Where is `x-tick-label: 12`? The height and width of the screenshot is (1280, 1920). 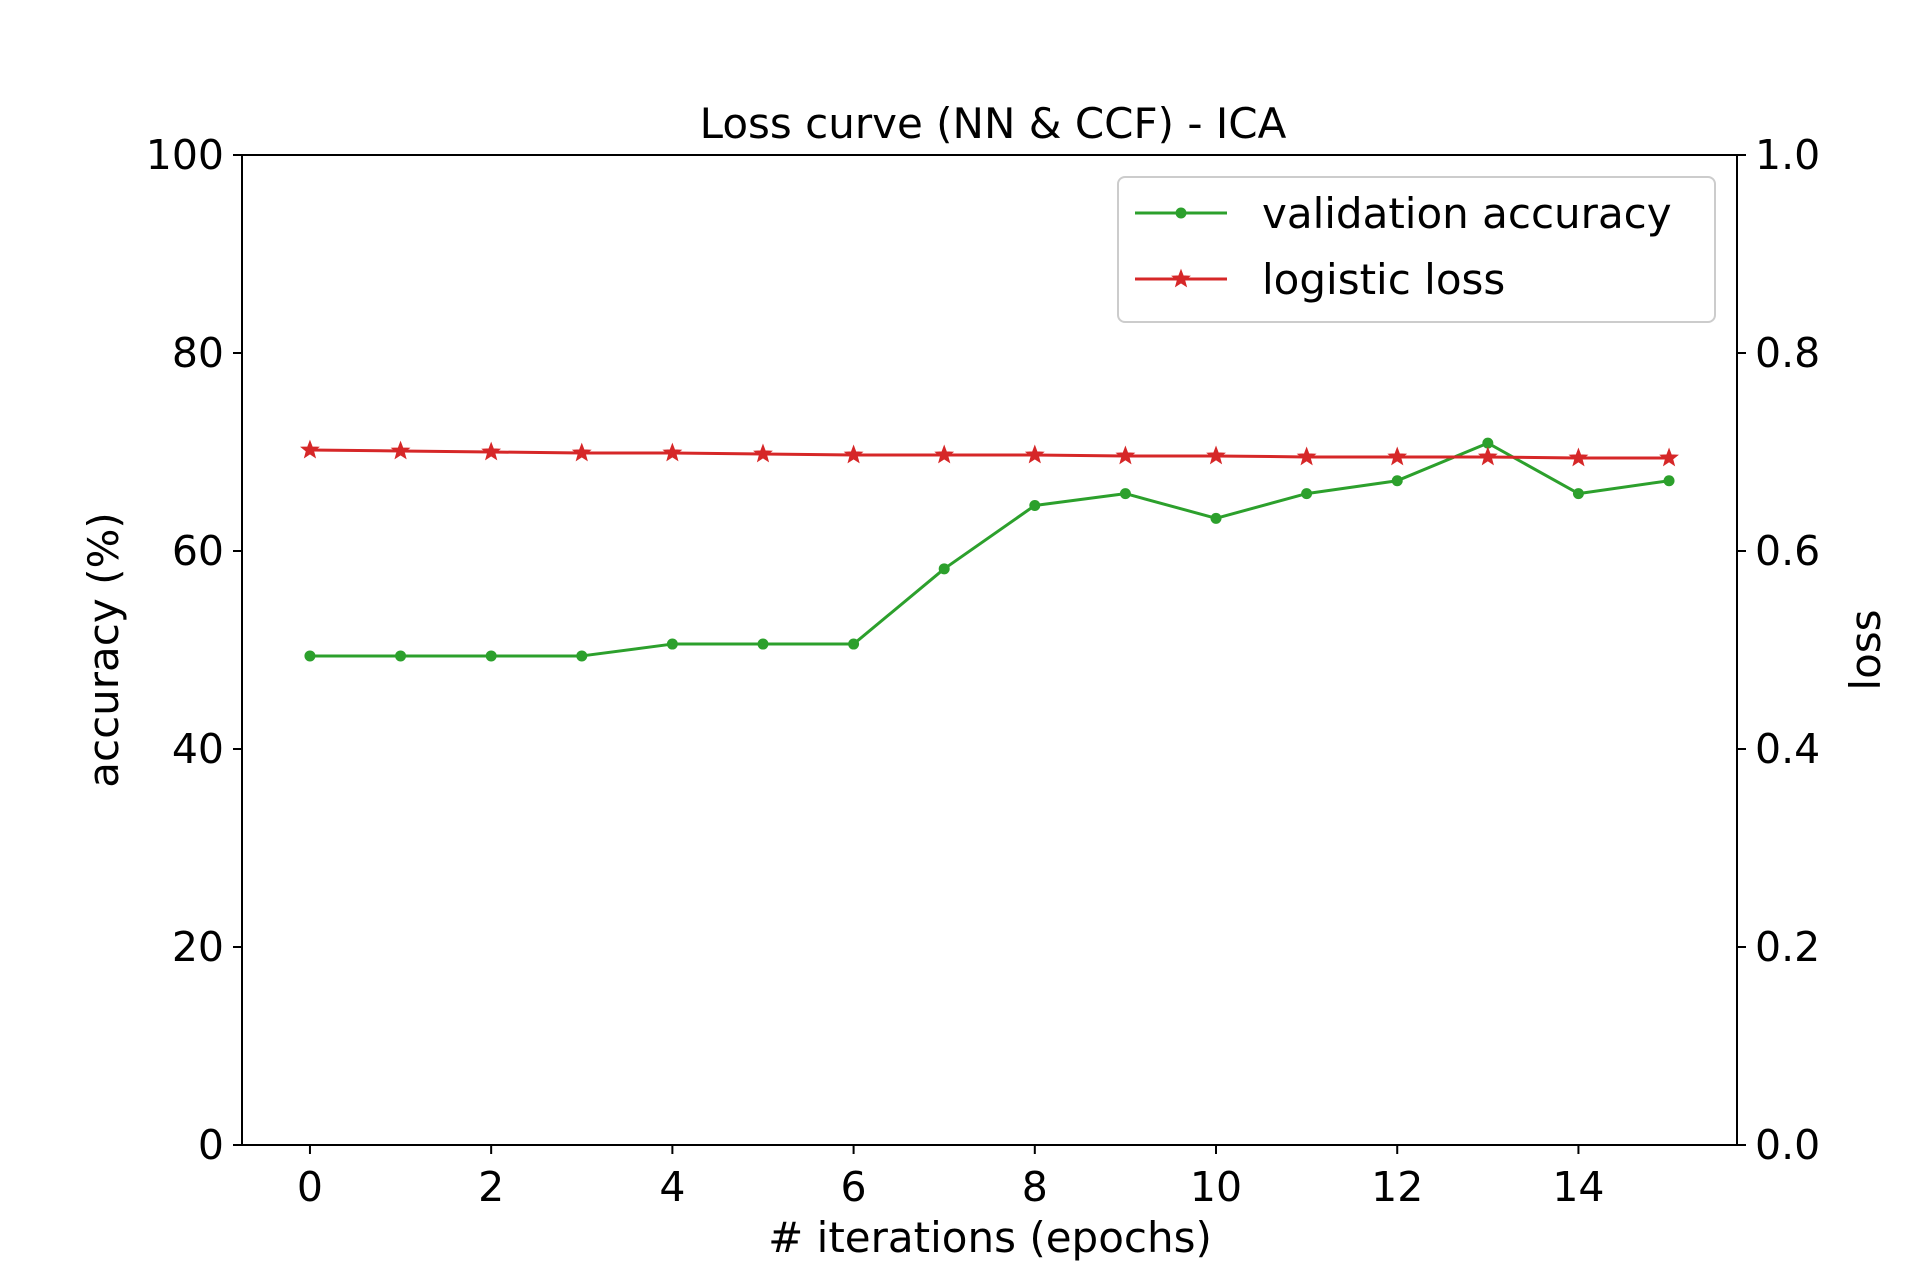
x-tick-label: 12 is located at coordinates (1397, 1187).